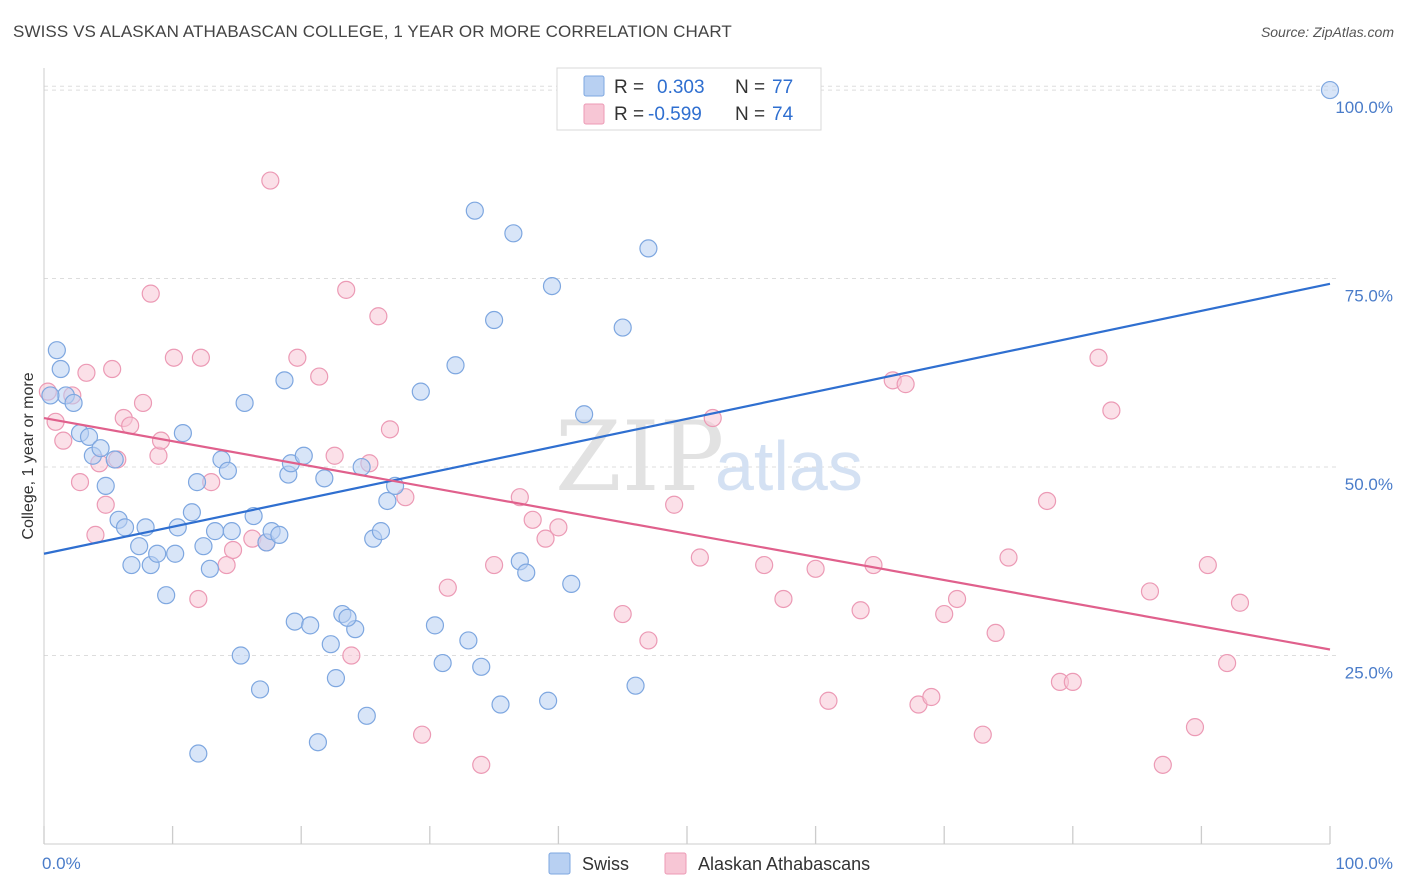  I want to click on y-axis-title: College, 1 year or more, so click(28, 455).